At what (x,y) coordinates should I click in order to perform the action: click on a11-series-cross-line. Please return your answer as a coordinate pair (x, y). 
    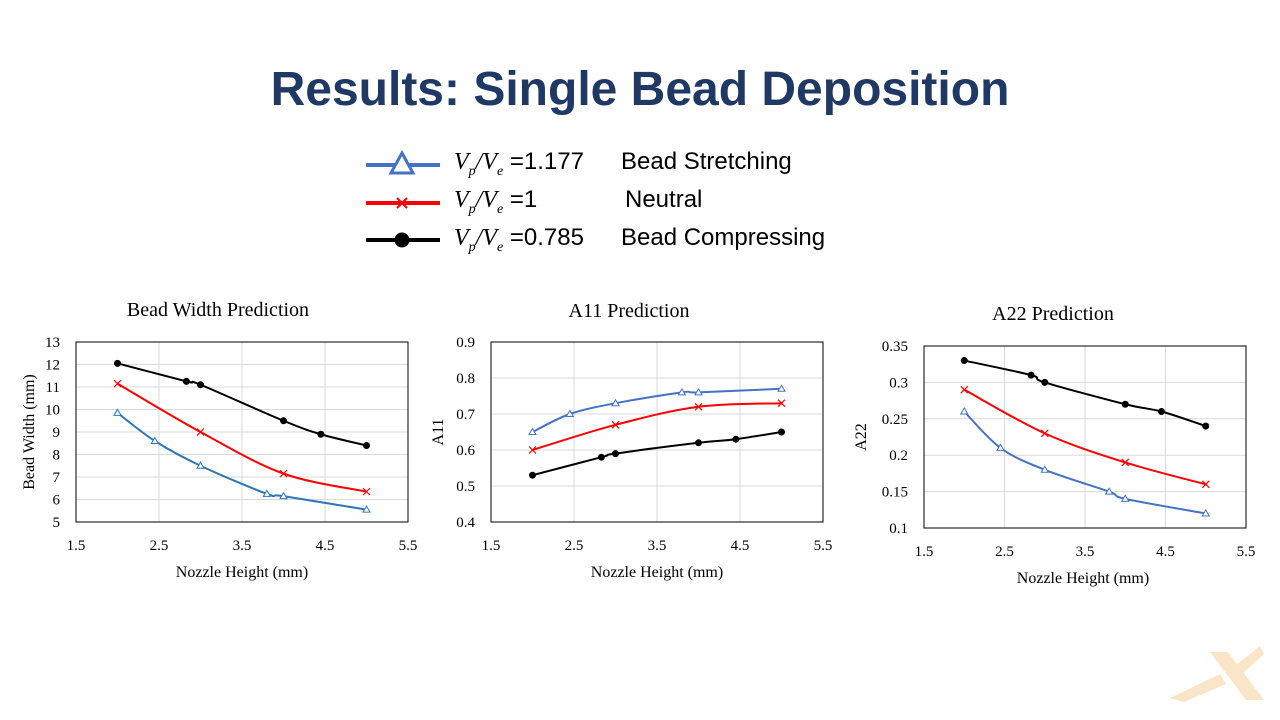
    Looking at the image, I should click on (657, 426).